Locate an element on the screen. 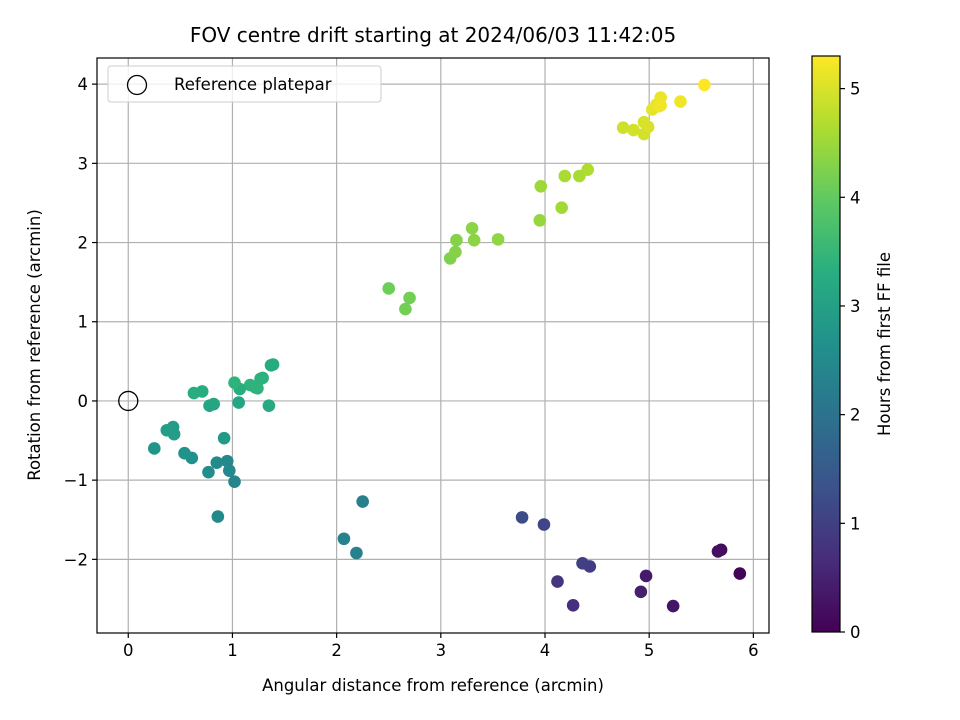  reference-platepar-marker is located at coordinates (128, 401).